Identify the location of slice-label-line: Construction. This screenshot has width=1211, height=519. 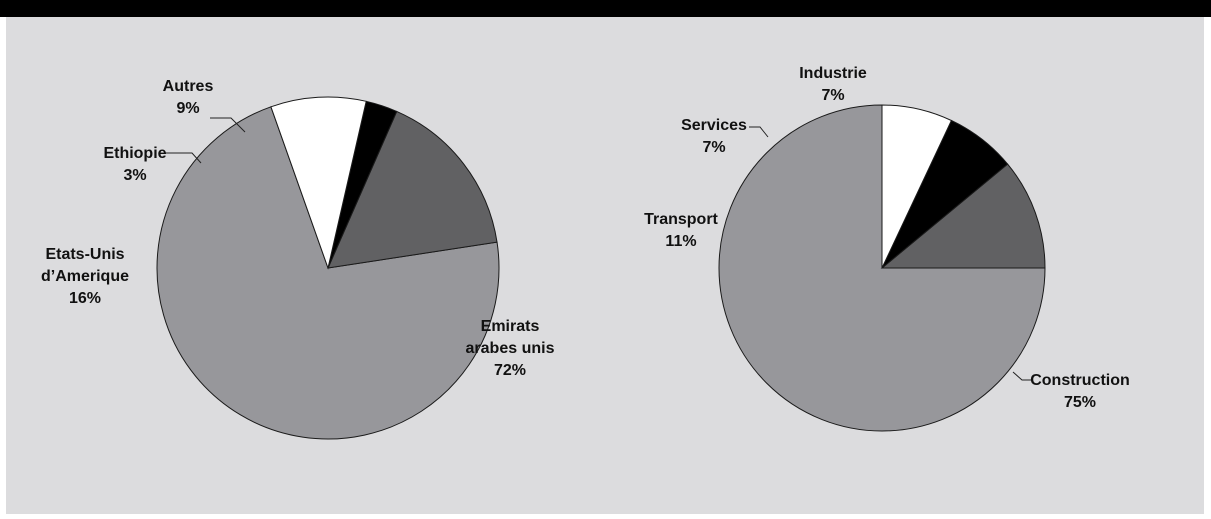
(1080, 380).